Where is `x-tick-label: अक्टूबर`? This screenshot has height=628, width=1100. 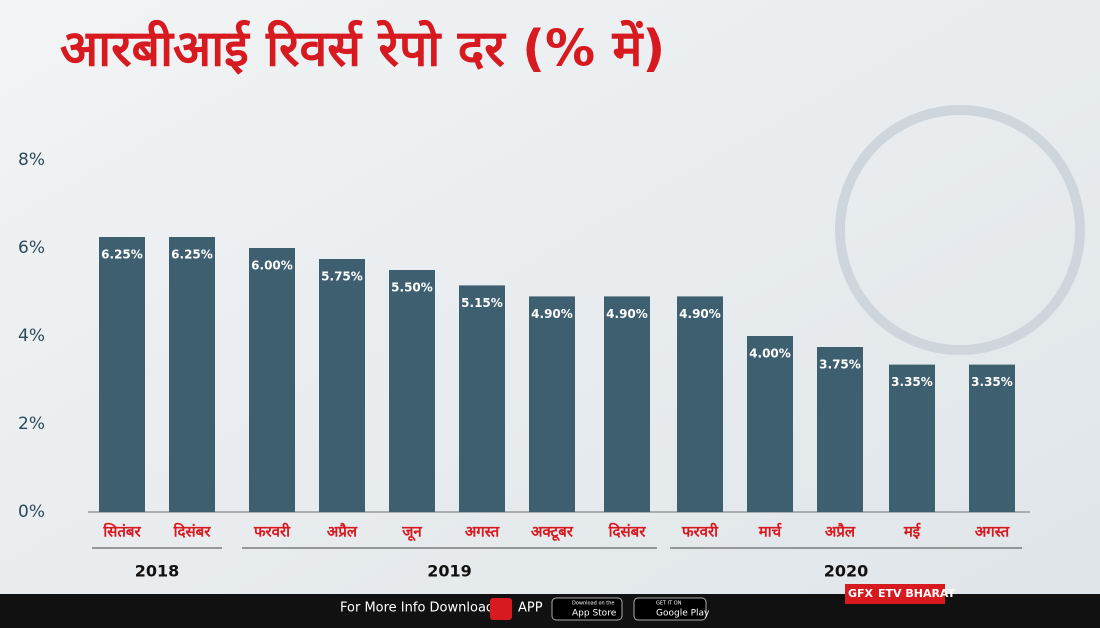 x-tick-label: अक्टूबर is located at coordinates (552, 532).